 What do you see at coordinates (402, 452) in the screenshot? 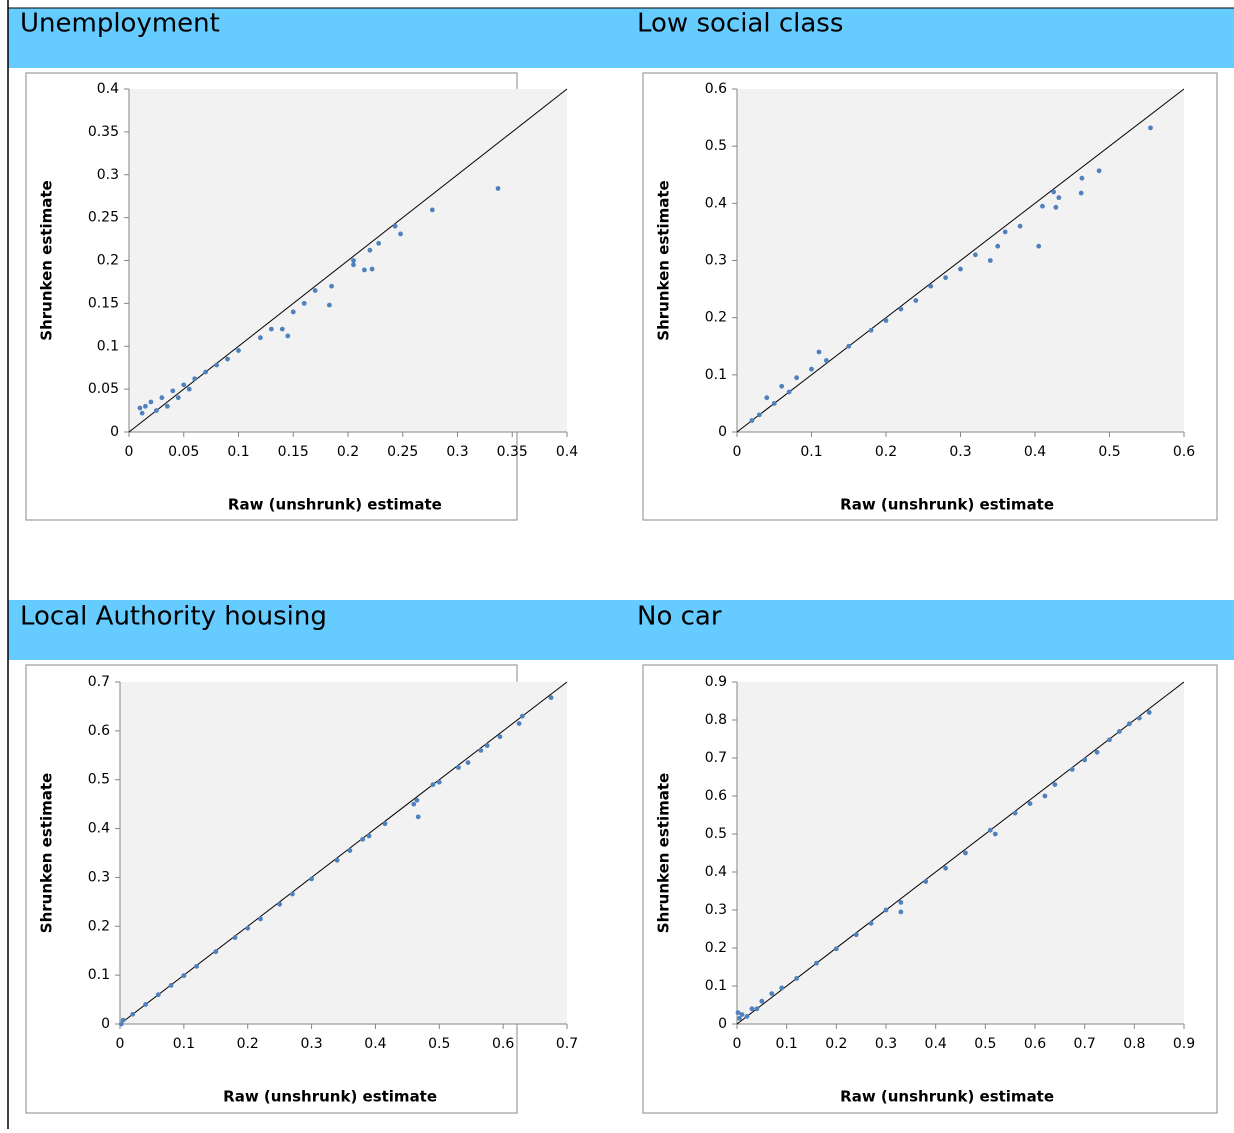
I see `x-tick-label: 0.25` at bounding box center [402, 452].